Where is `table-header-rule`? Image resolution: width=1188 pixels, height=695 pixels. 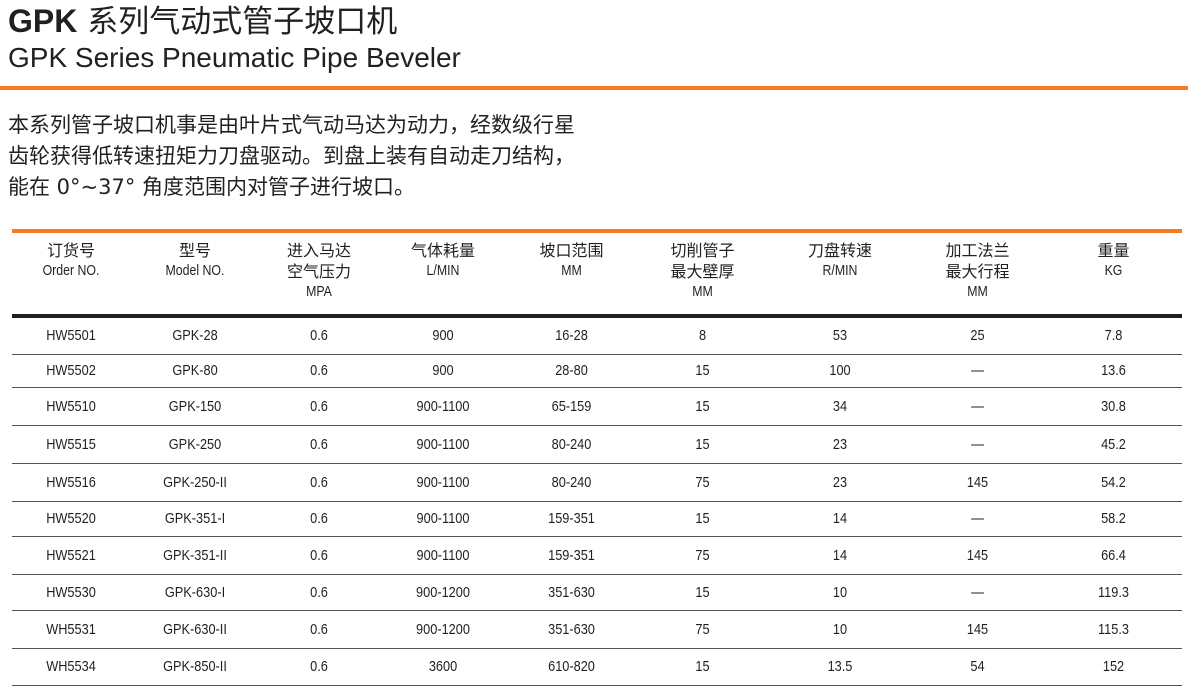
table-header-rule is located at coordinates (597, 316).